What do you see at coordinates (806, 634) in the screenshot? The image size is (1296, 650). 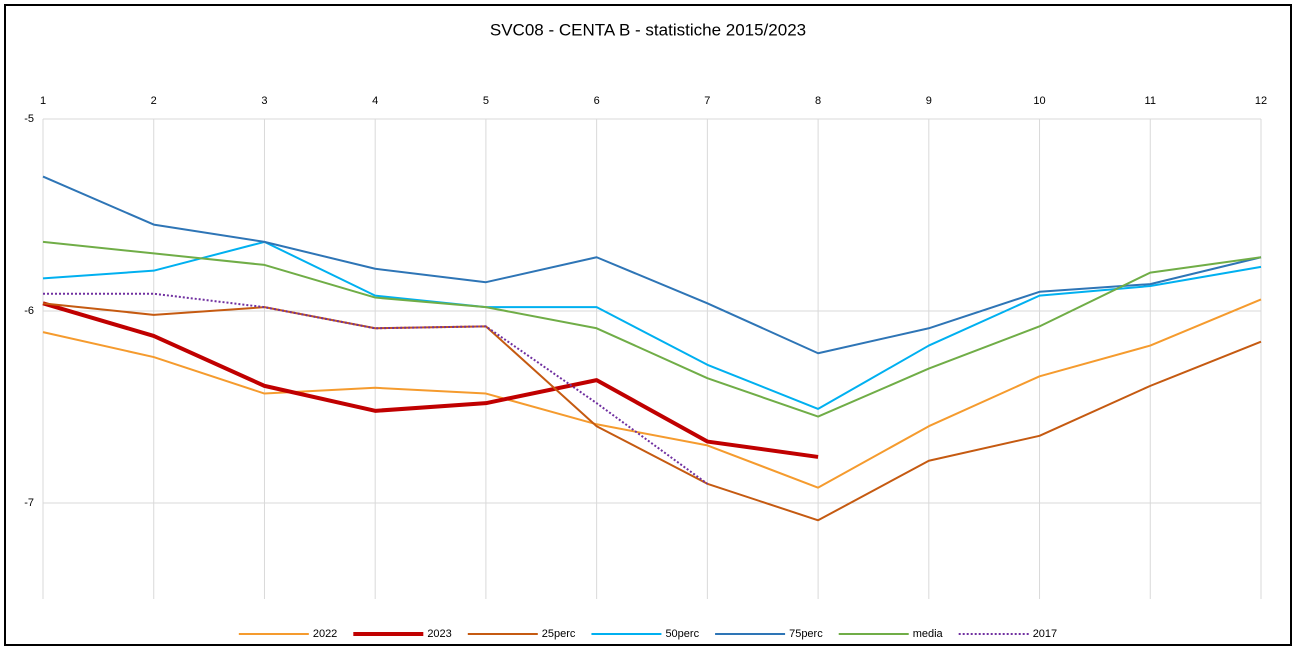 I see `legend-label: 75perc` at bounding box center [806, 634].